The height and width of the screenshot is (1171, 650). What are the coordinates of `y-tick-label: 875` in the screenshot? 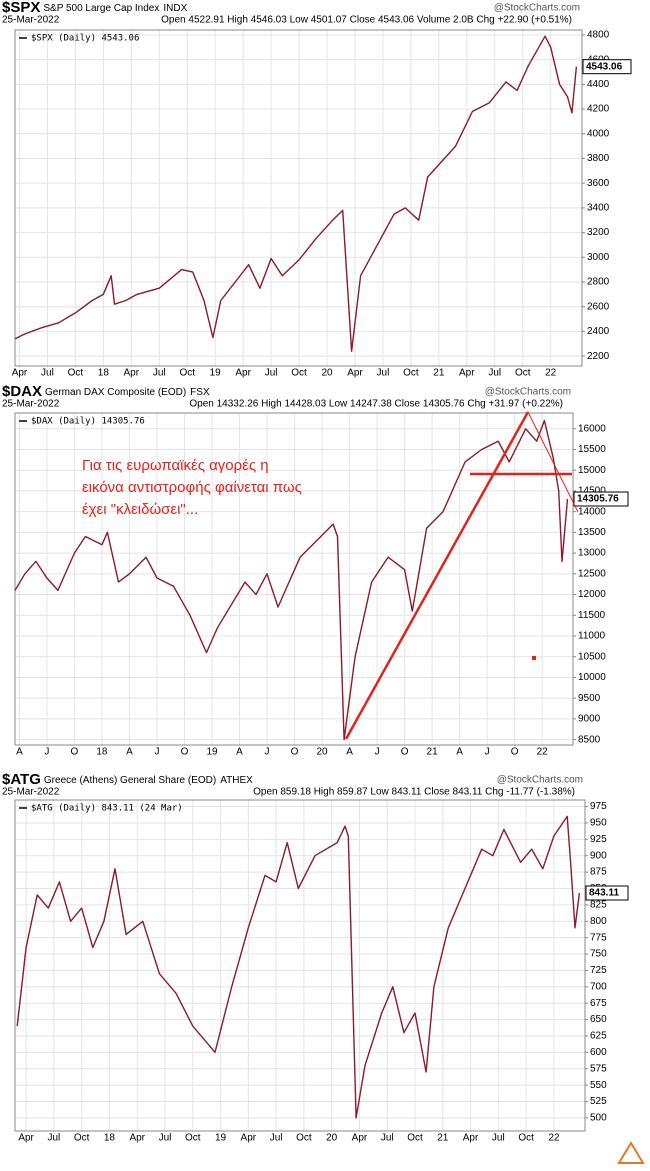 It's located at (598, 872).